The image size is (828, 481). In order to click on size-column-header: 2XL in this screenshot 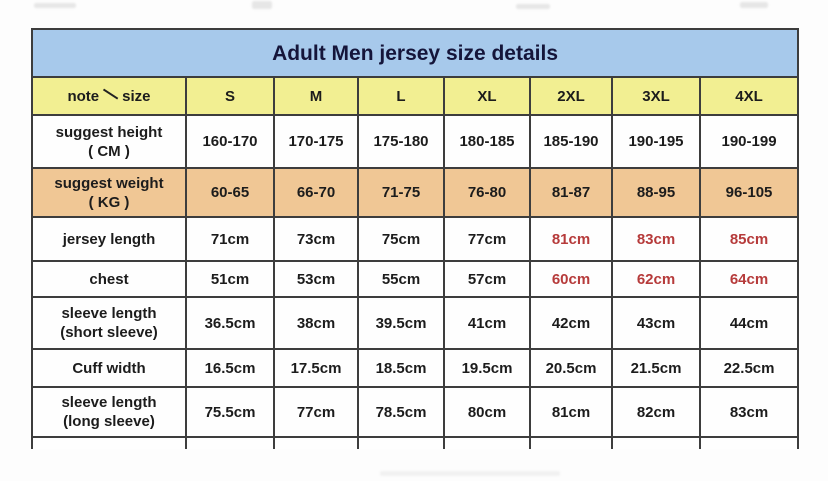, I will do `click(571, 96)`.